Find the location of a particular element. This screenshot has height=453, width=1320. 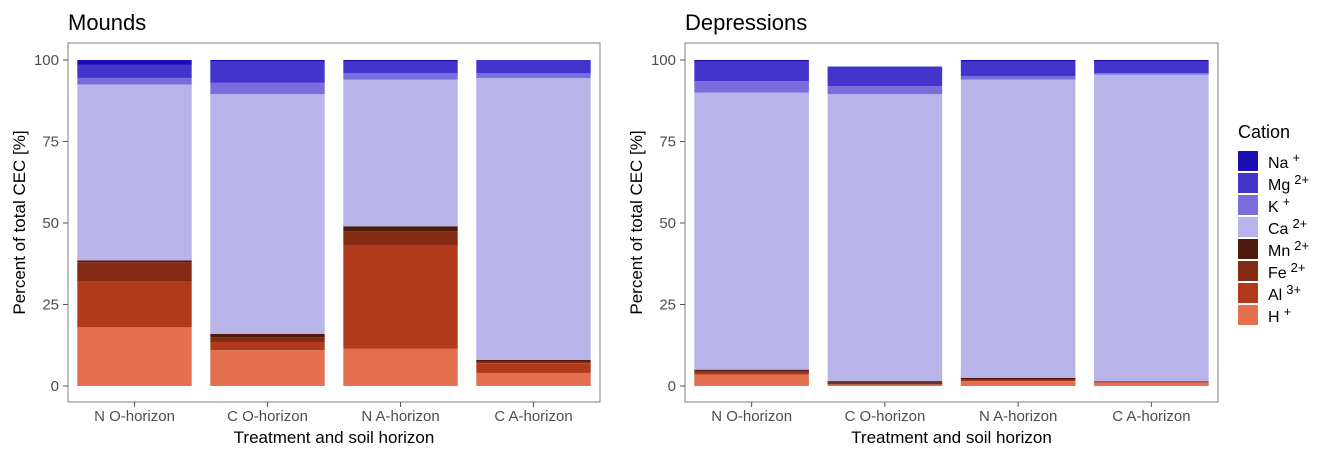

legend-swatch-fe is located at coordinates (1248, 271).